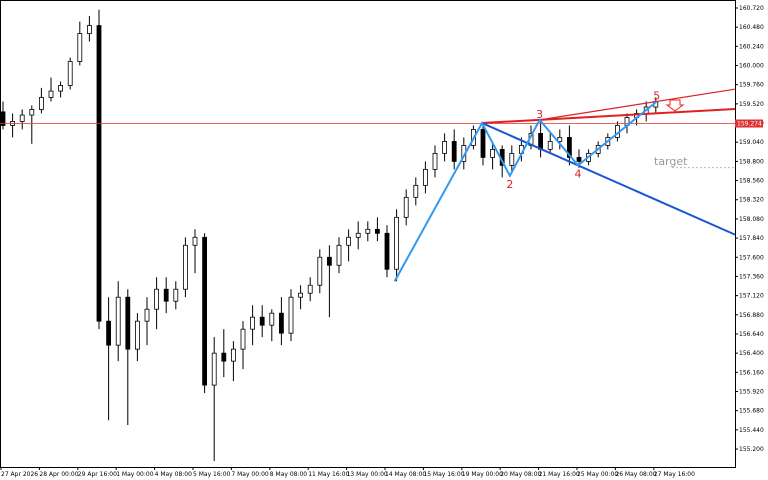 This screenshot has width=768, height=480. What do you see at coordinates (751, 46) in the screenshot?
I see `y-tick-label: 160.240` at bounding box center [751, 46].